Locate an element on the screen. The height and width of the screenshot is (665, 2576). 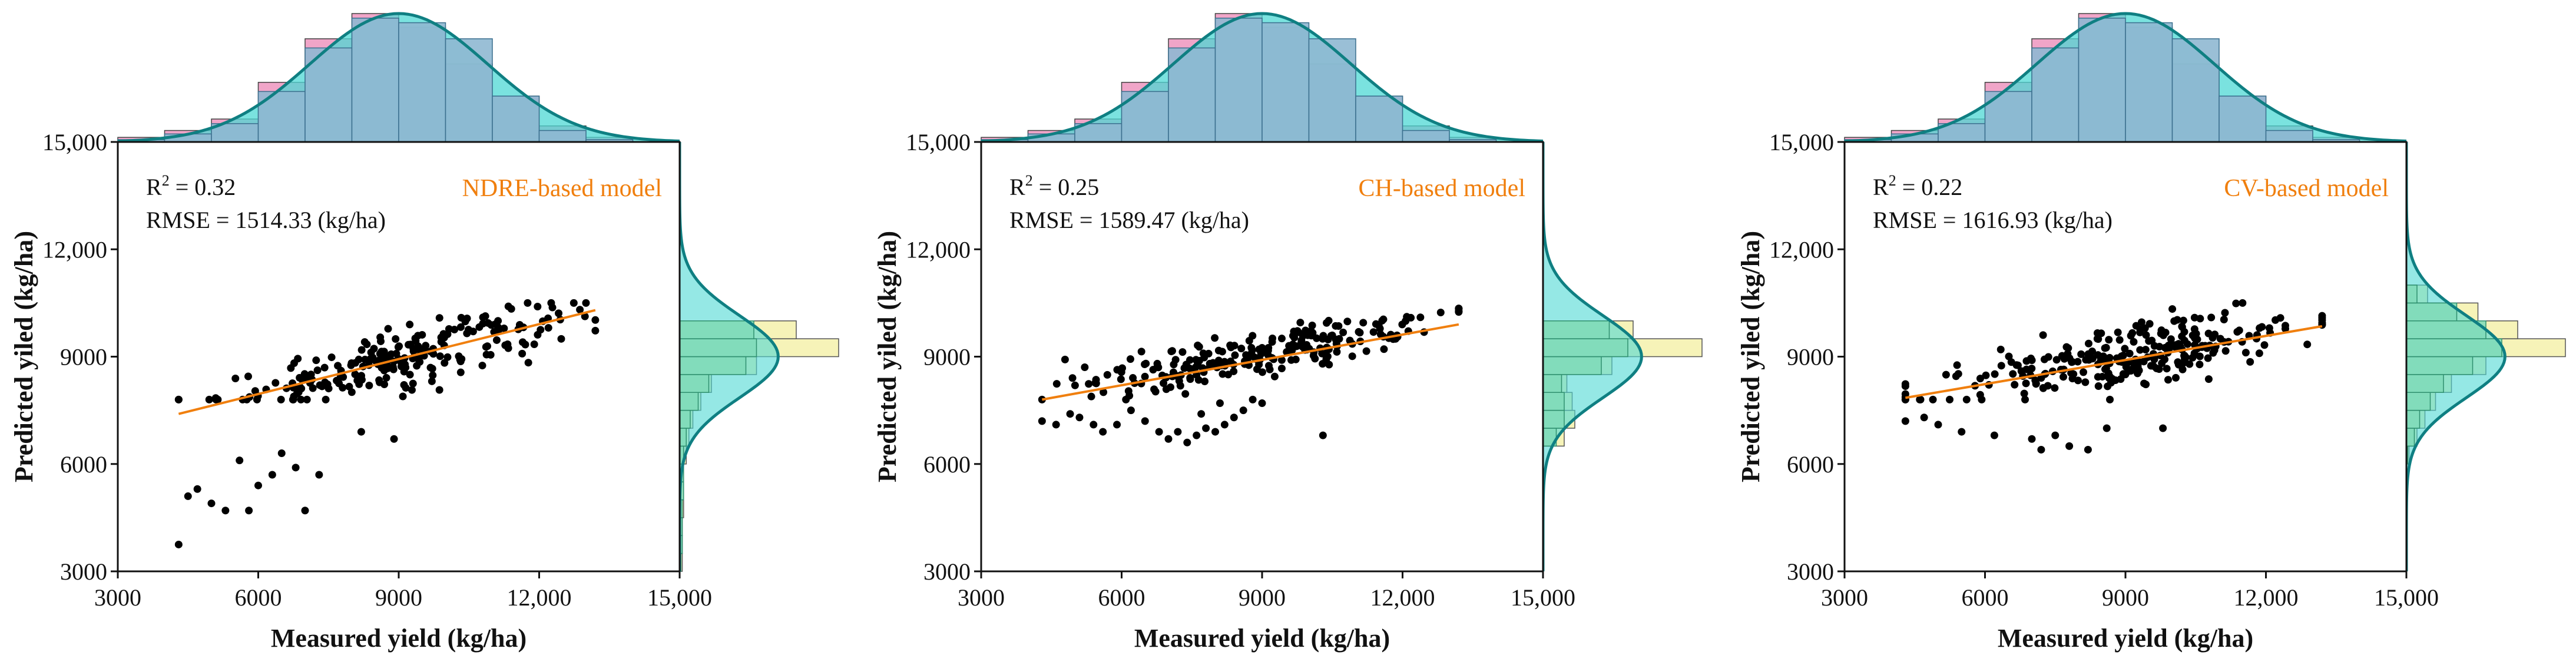
y-tick-label: 15,000 is located at coordinates (74, 142).